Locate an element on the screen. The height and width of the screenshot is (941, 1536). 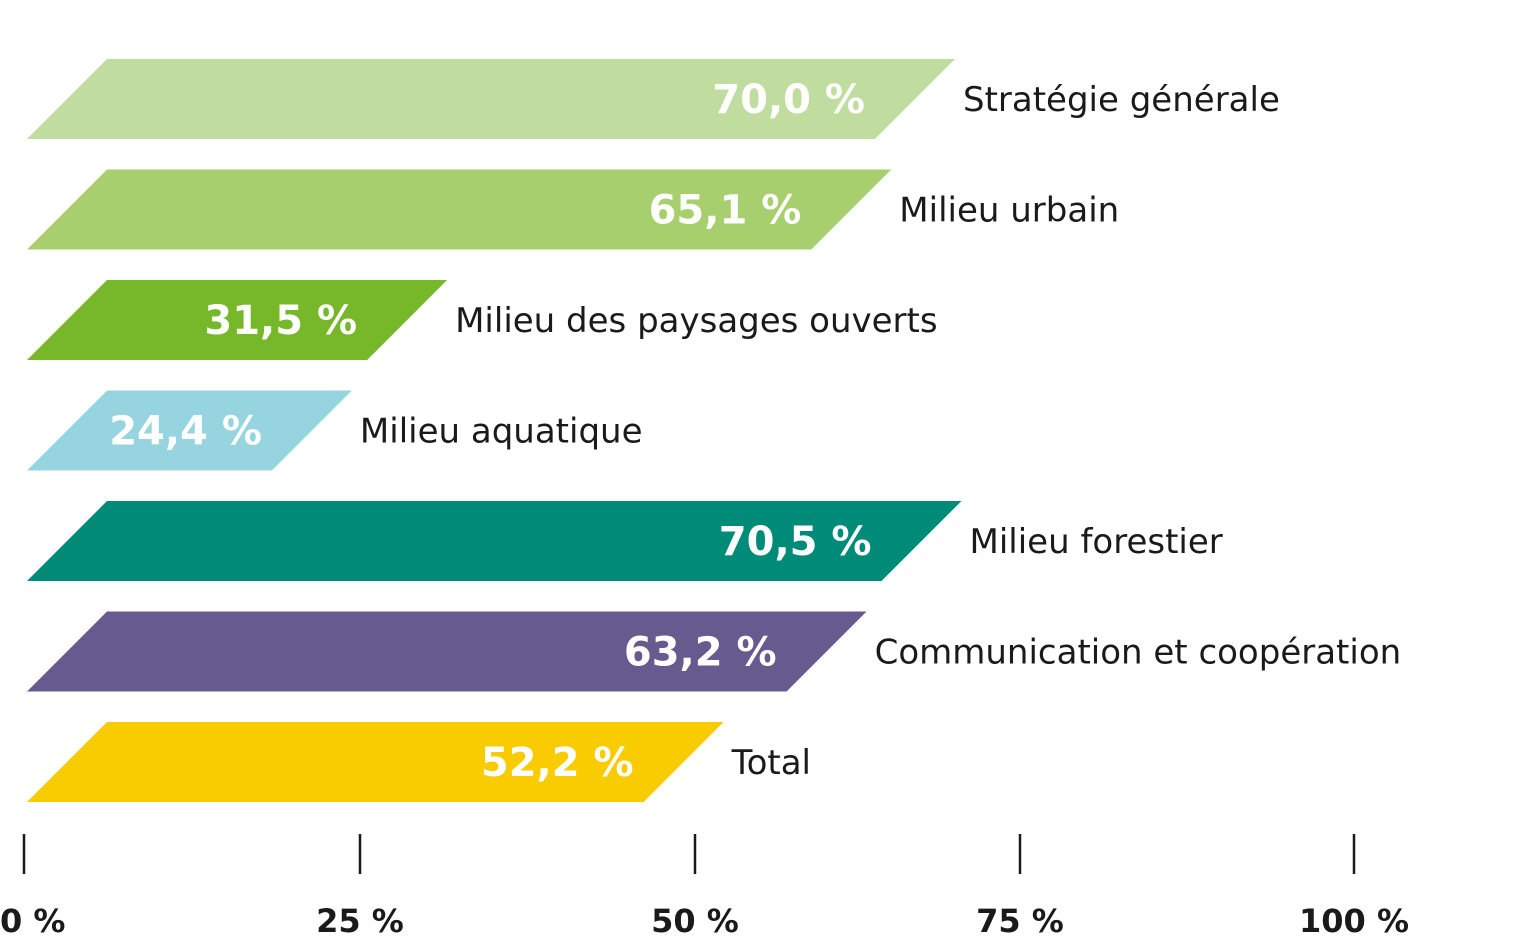
bar-value-label-total: 52,2 % is located at coordinates (557, 763).